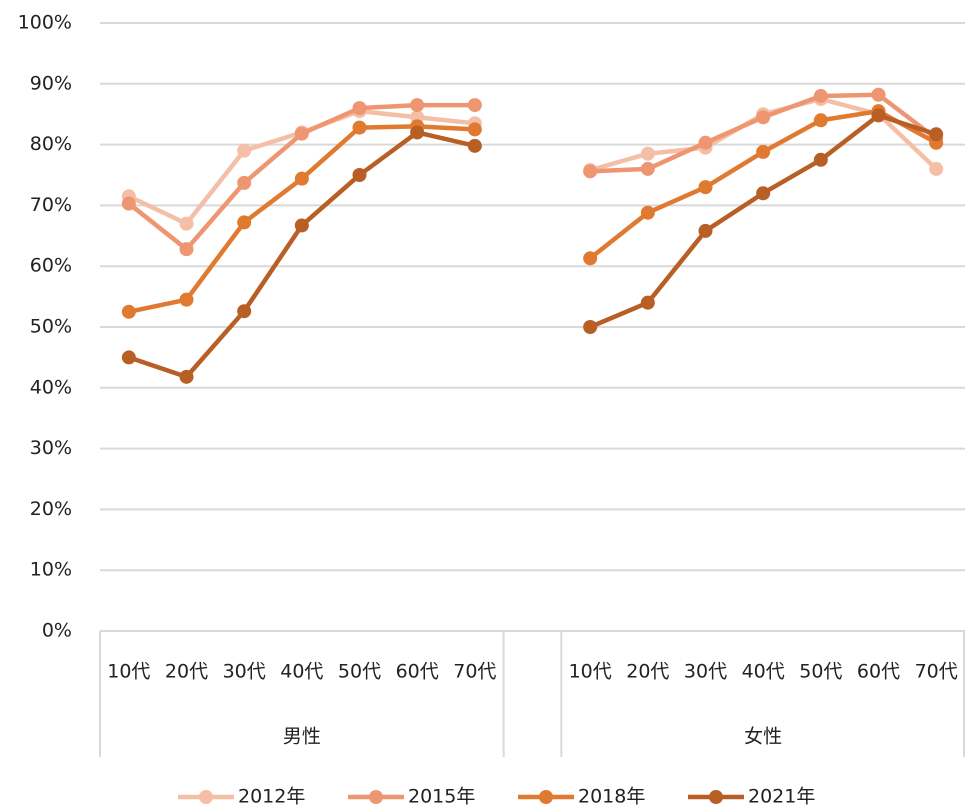 This screenshot has height=808, width=965. I want to click on y-tick-label: 40%, so click(51, 387).